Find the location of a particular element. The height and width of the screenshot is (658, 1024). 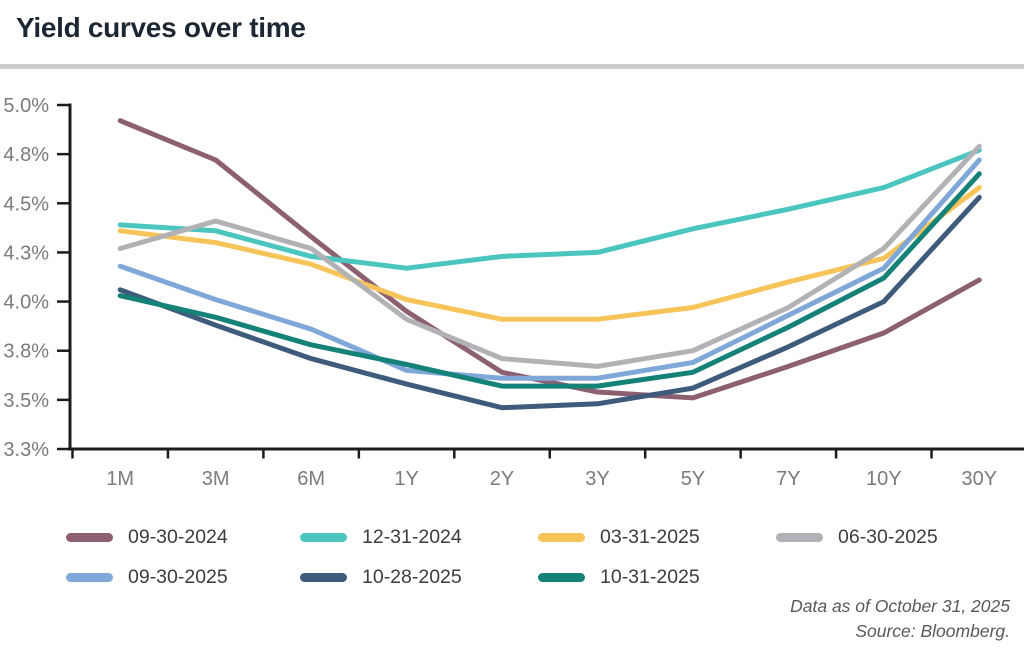

x-tick-label: 3M is located at coordinates (216, 479).